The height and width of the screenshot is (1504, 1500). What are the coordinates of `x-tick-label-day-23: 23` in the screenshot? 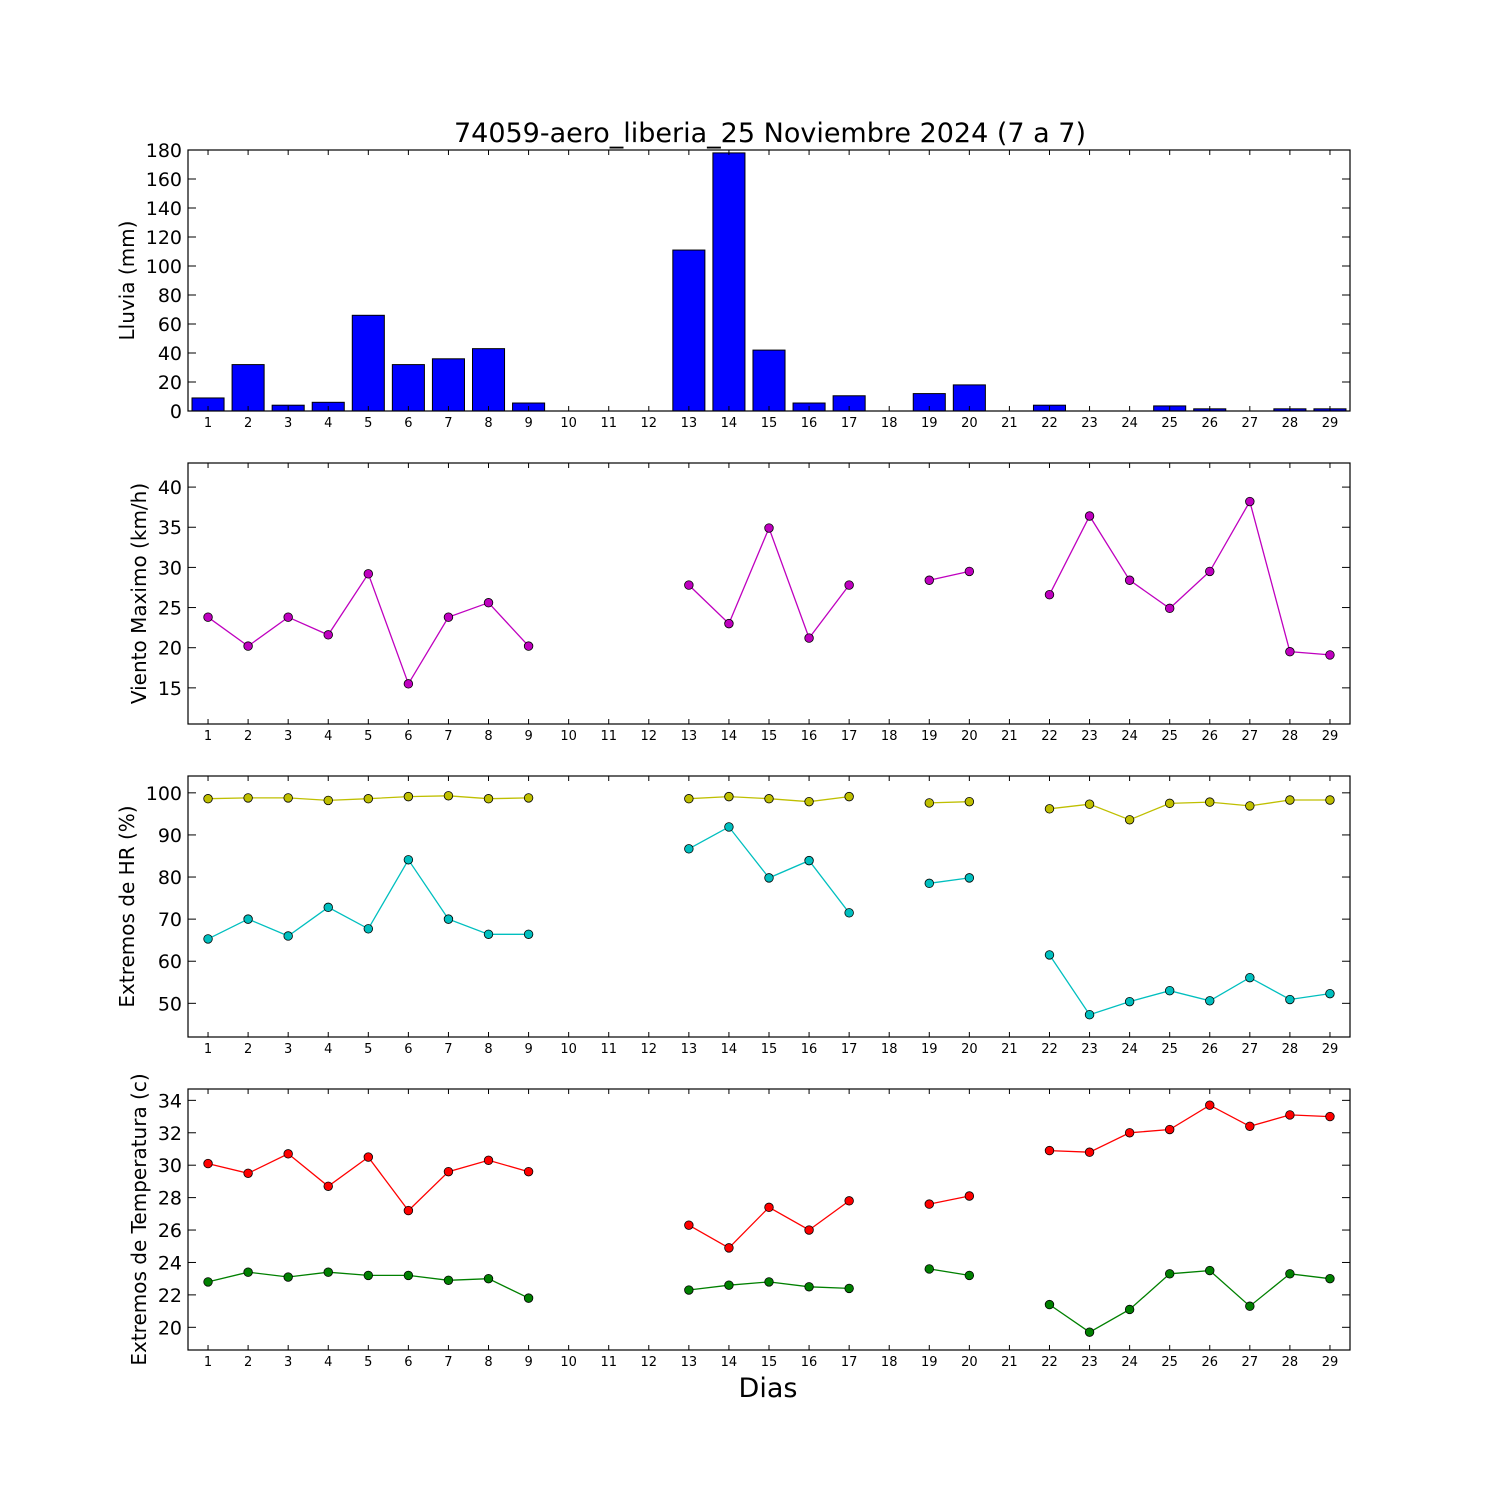 It's located at (1089, 736).